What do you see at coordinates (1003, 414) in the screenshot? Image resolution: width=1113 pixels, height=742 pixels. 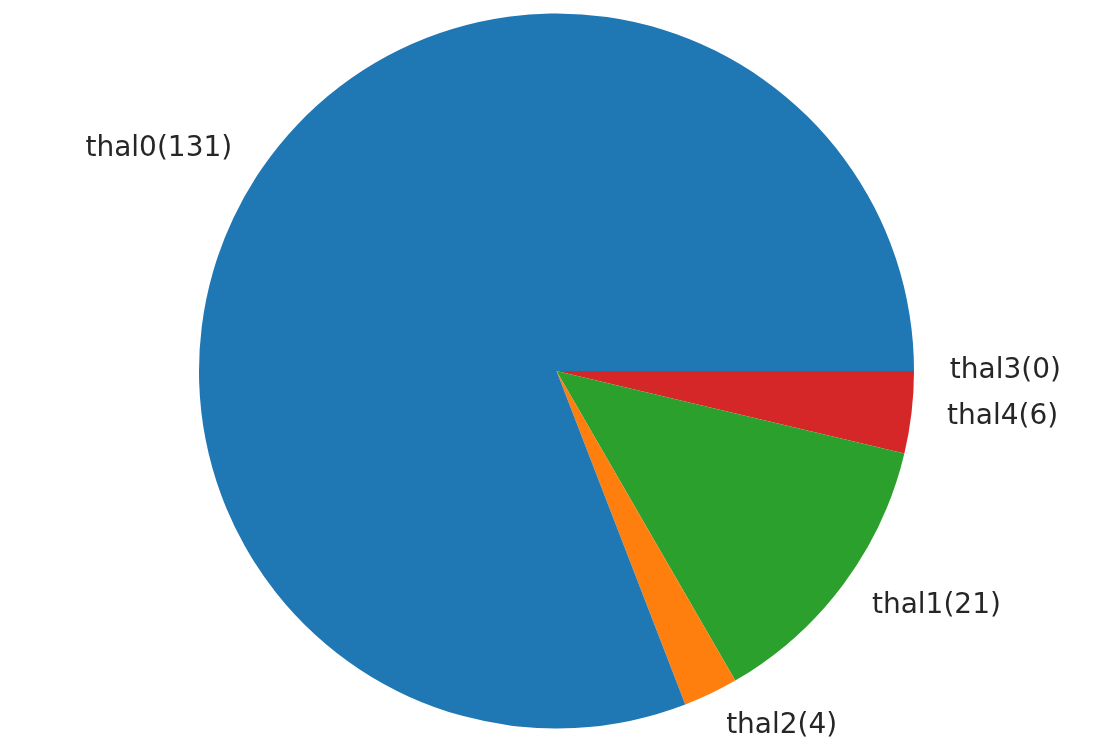 I see `slice-label: thal4(6)` at bounding box center [1003, 414].